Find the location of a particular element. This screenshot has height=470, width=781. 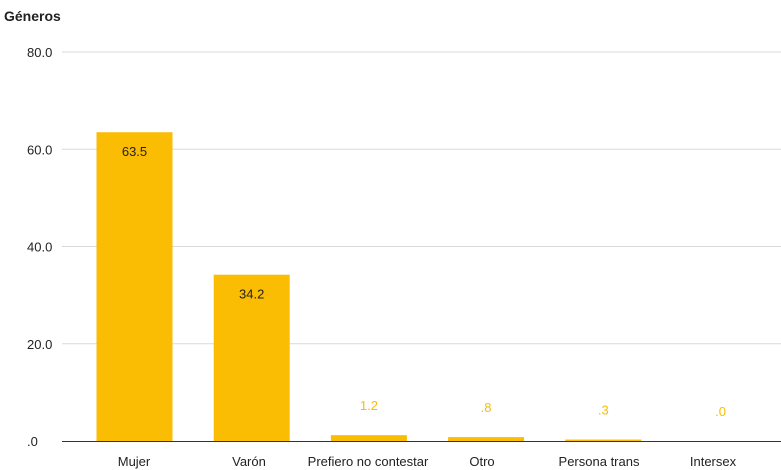

data-label: .0 is located at coordinates (720, 411).